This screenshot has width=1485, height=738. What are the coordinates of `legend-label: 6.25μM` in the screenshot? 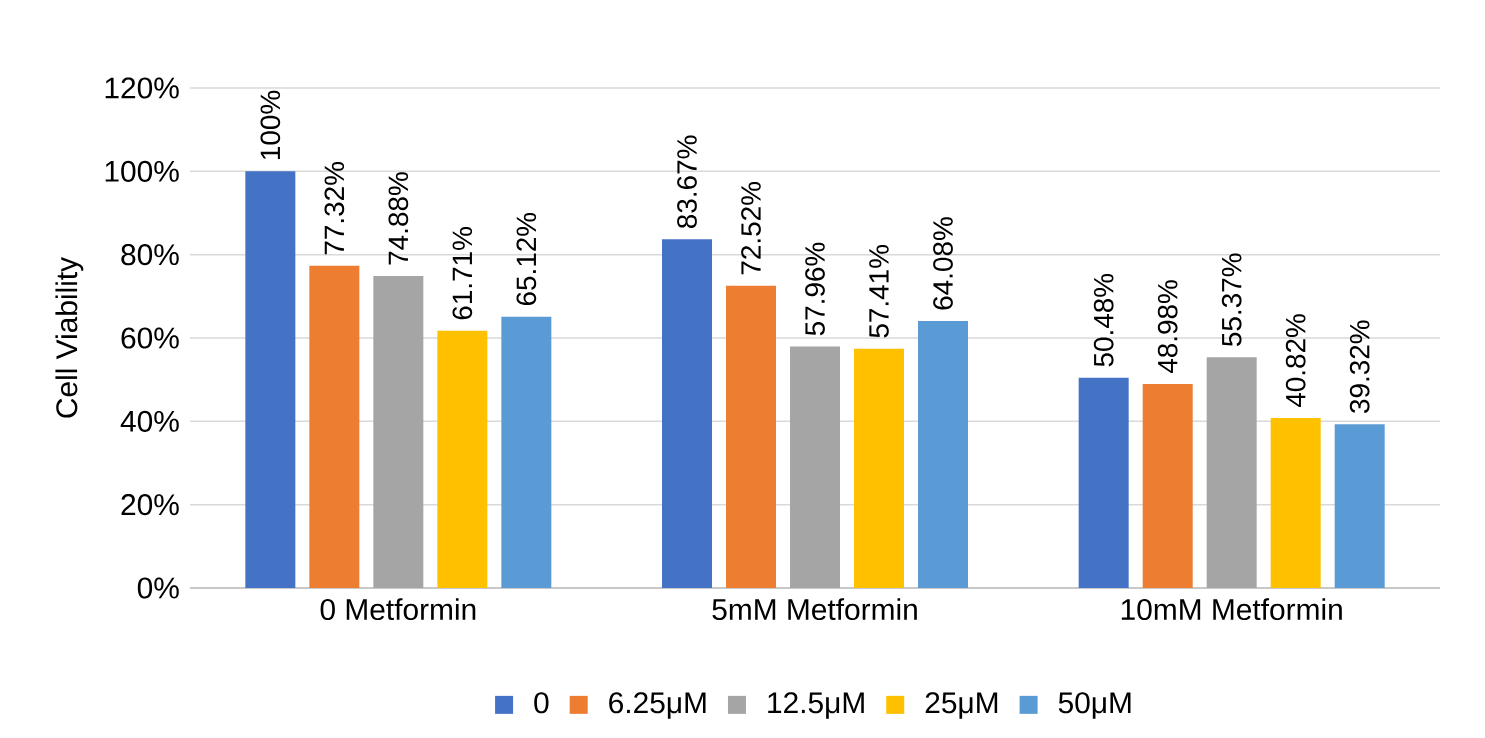 It's located at (657, 705).